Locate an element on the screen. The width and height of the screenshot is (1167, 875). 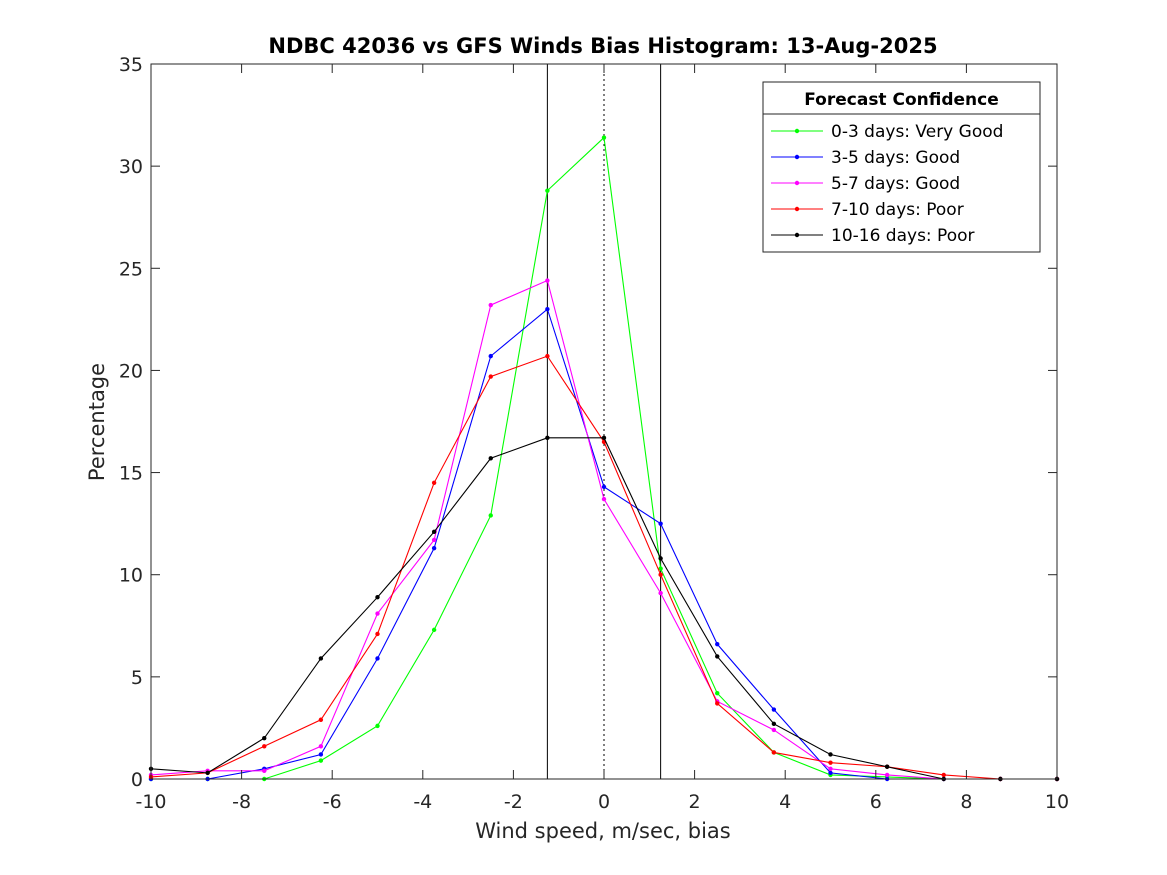
y-tick-label: 5 is located at coordinates (137, 678).